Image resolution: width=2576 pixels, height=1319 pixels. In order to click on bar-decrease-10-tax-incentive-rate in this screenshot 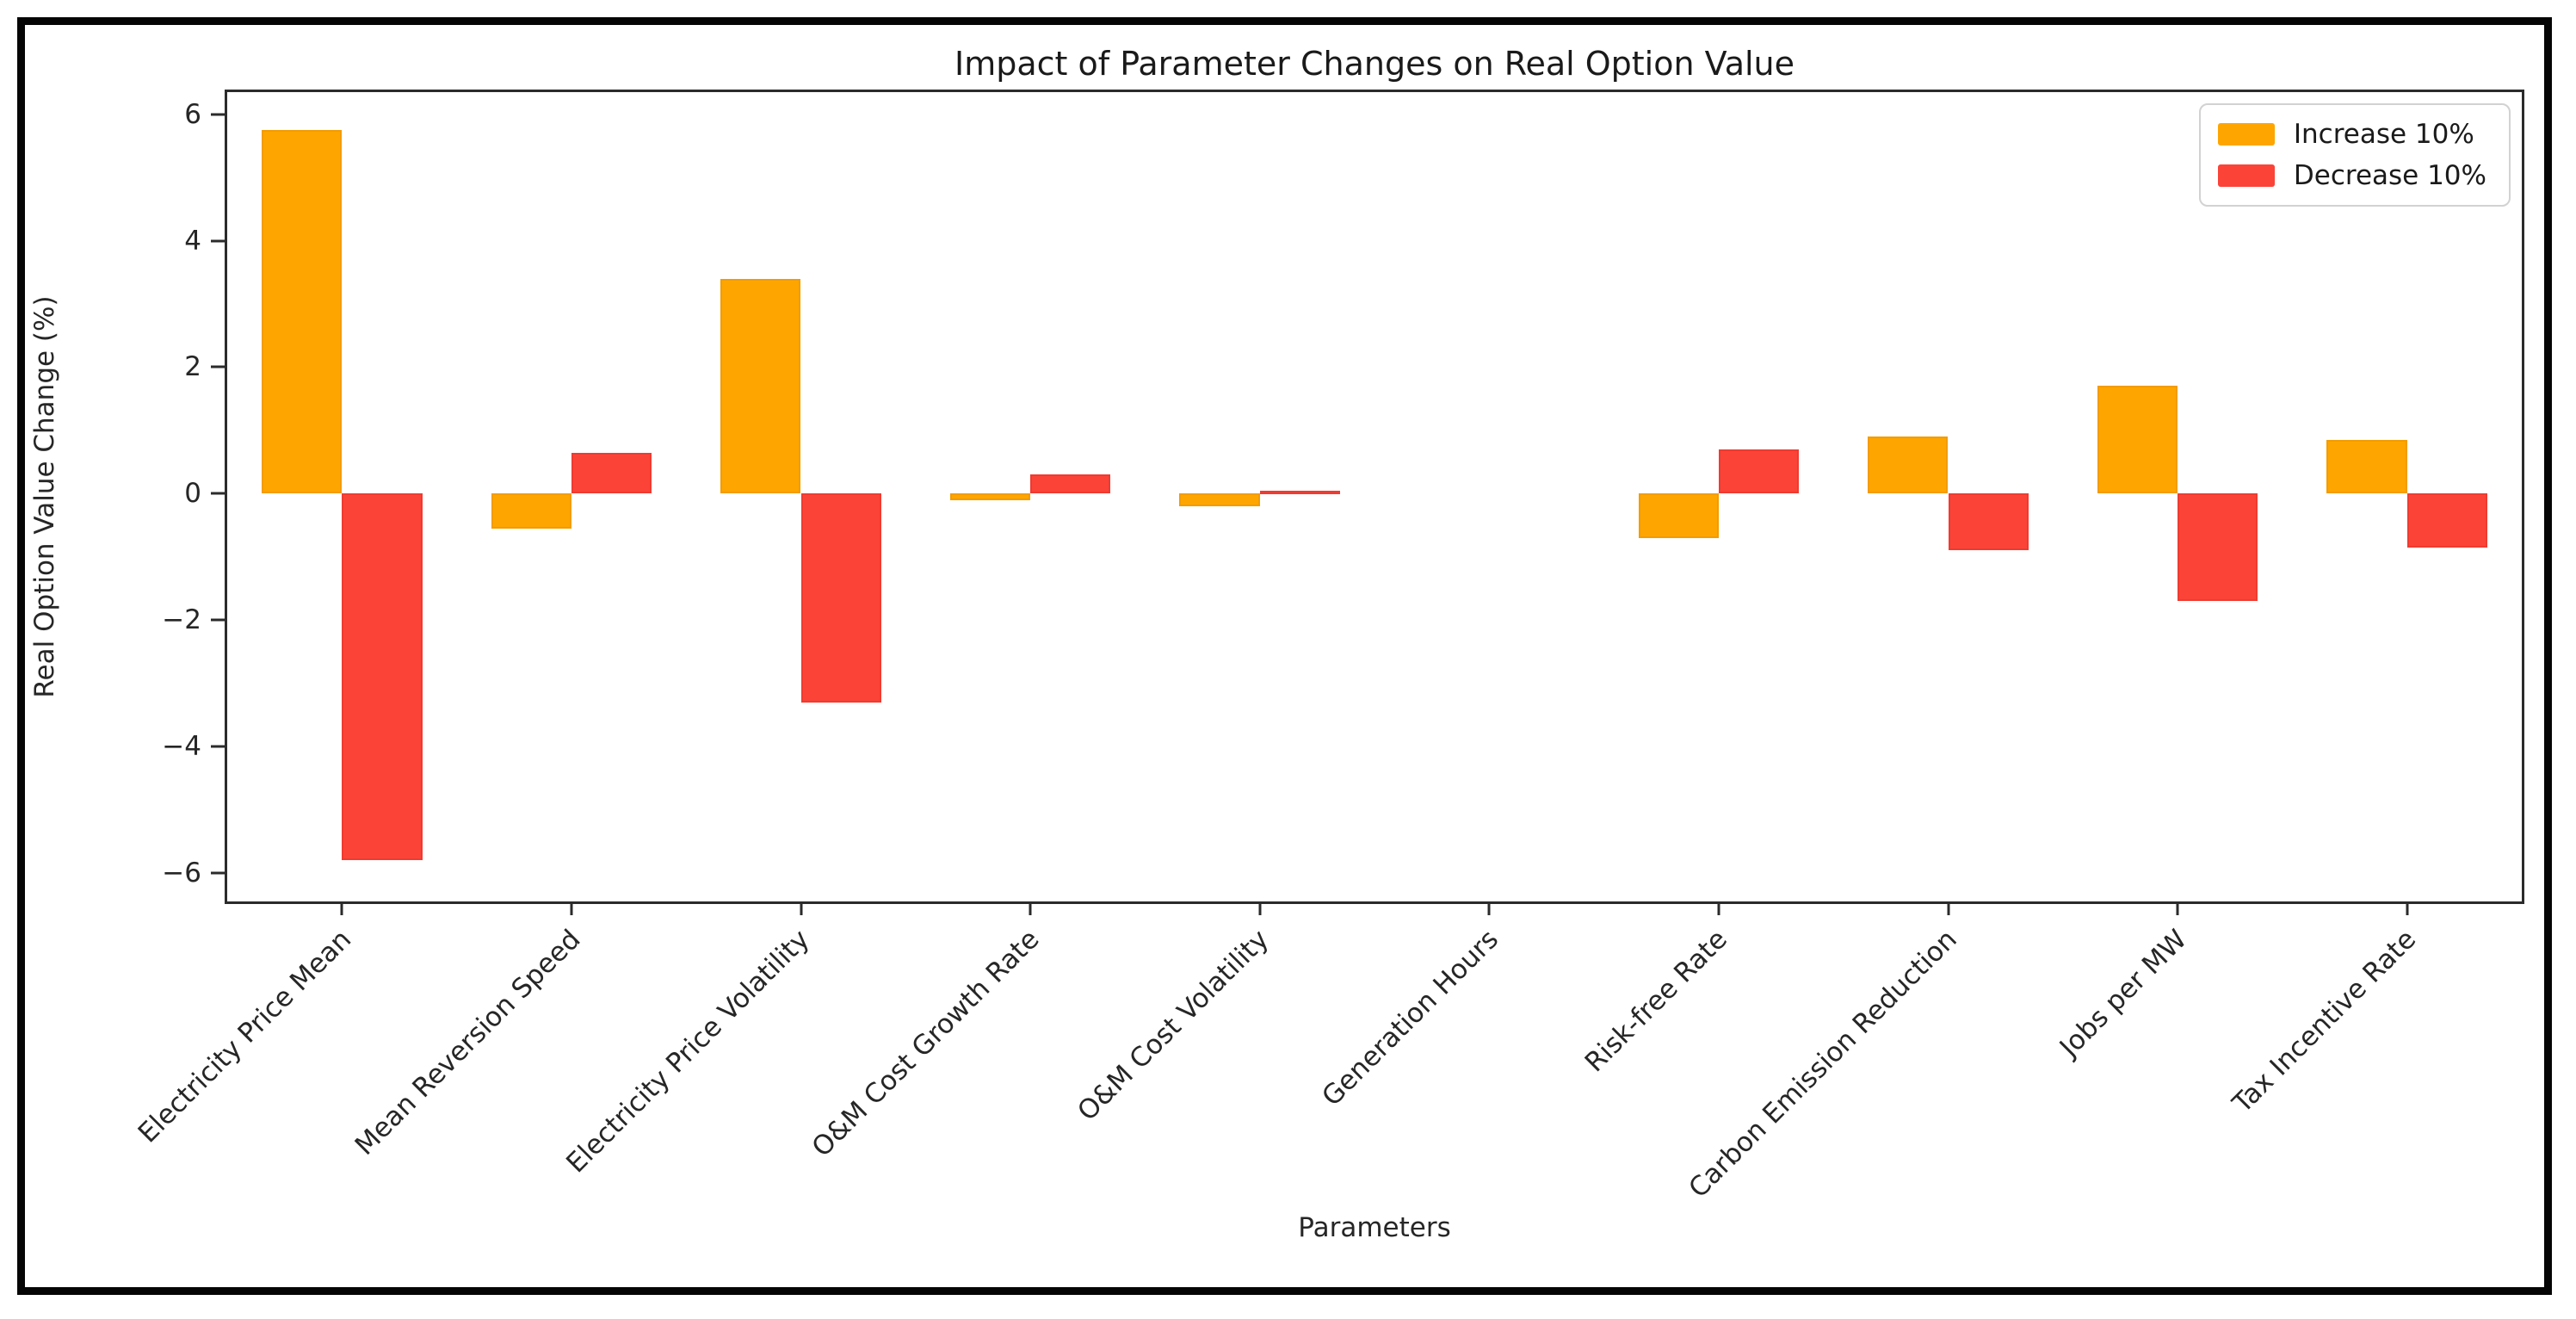, I will do `click(2446, 521)`.